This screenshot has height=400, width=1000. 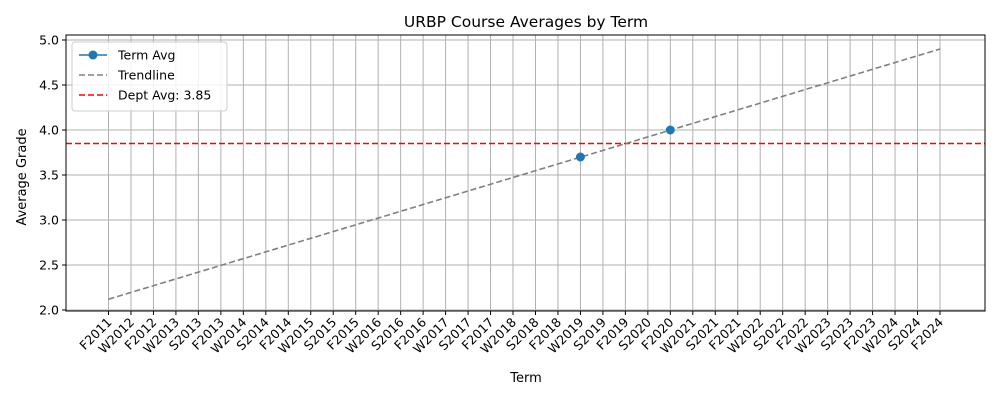 What do you see at coordinates (146, 75) in the screenshot?
I see `legend-trendline-label: Trendline` at bounding box center [146, 75].